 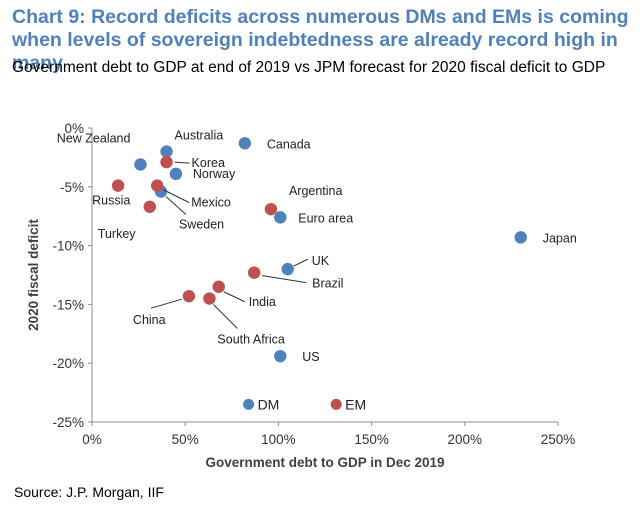 I want to click on point-label-south-africa: South Africa, so click(x=250, y=340).